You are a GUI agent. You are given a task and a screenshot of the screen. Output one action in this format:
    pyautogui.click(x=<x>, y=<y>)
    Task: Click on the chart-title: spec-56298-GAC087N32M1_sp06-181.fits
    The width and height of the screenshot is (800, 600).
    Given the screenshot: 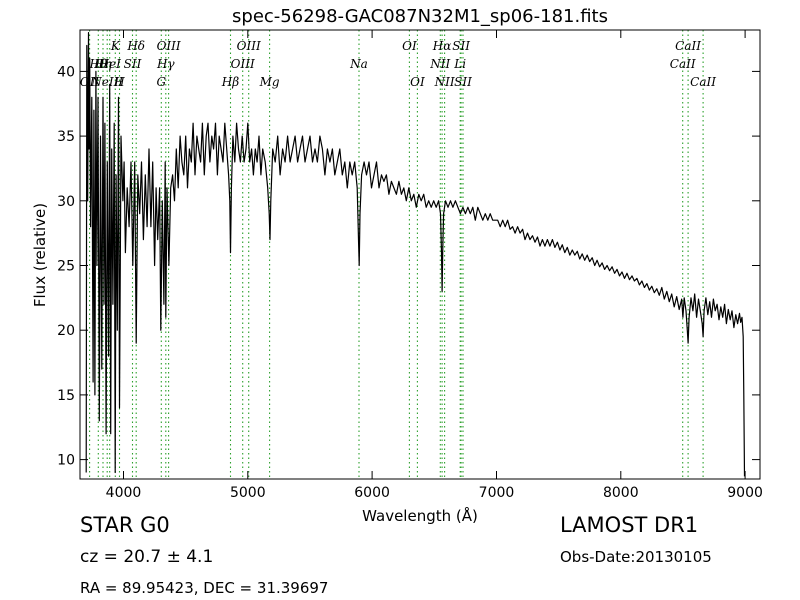 What is the action you would take?
    pyautogui.click(x=420, y=16)
    